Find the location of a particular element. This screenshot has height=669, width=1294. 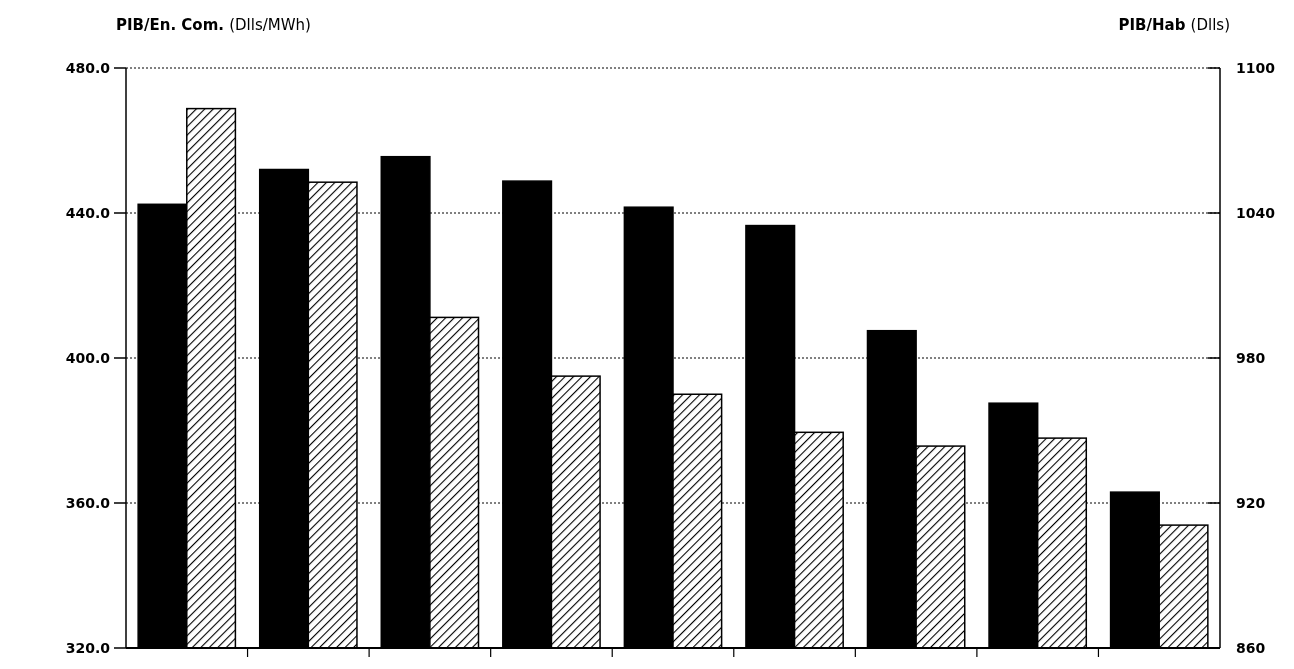

y2-tick-label: 1040 is located at coordinates (1256, 212).